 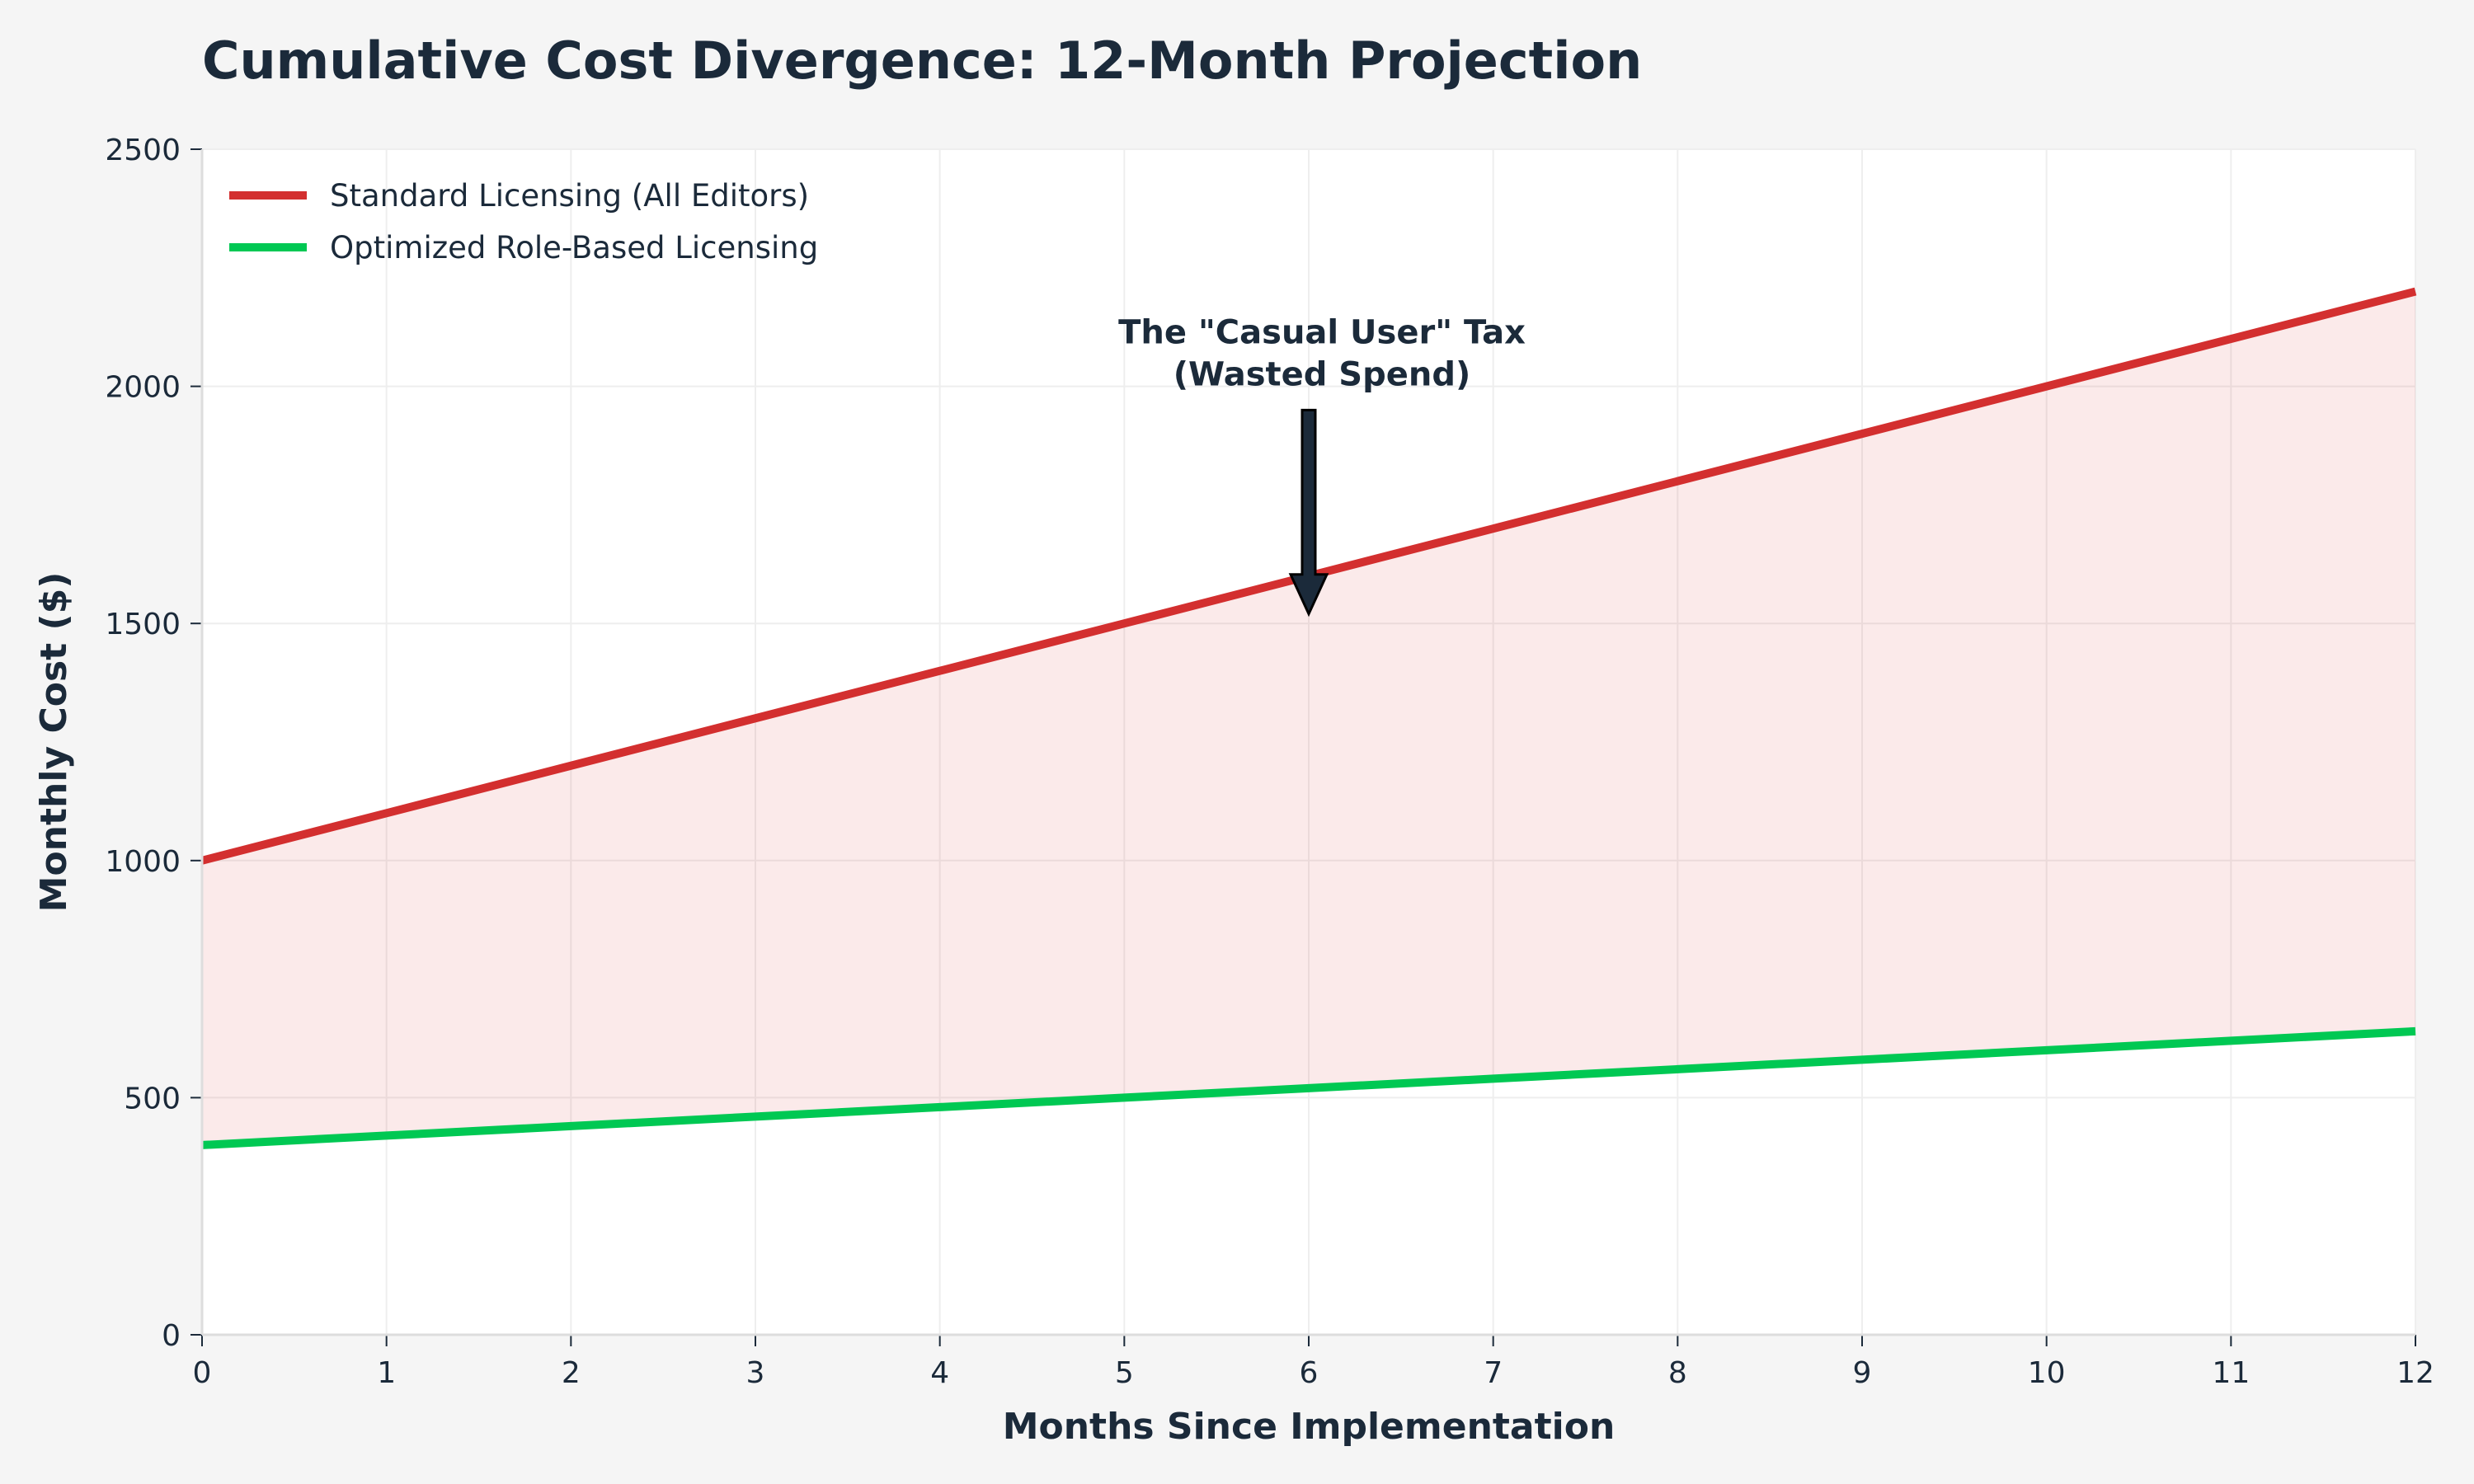 I want to click on x-tick-label: 8, so click(x=1677, y=1373).